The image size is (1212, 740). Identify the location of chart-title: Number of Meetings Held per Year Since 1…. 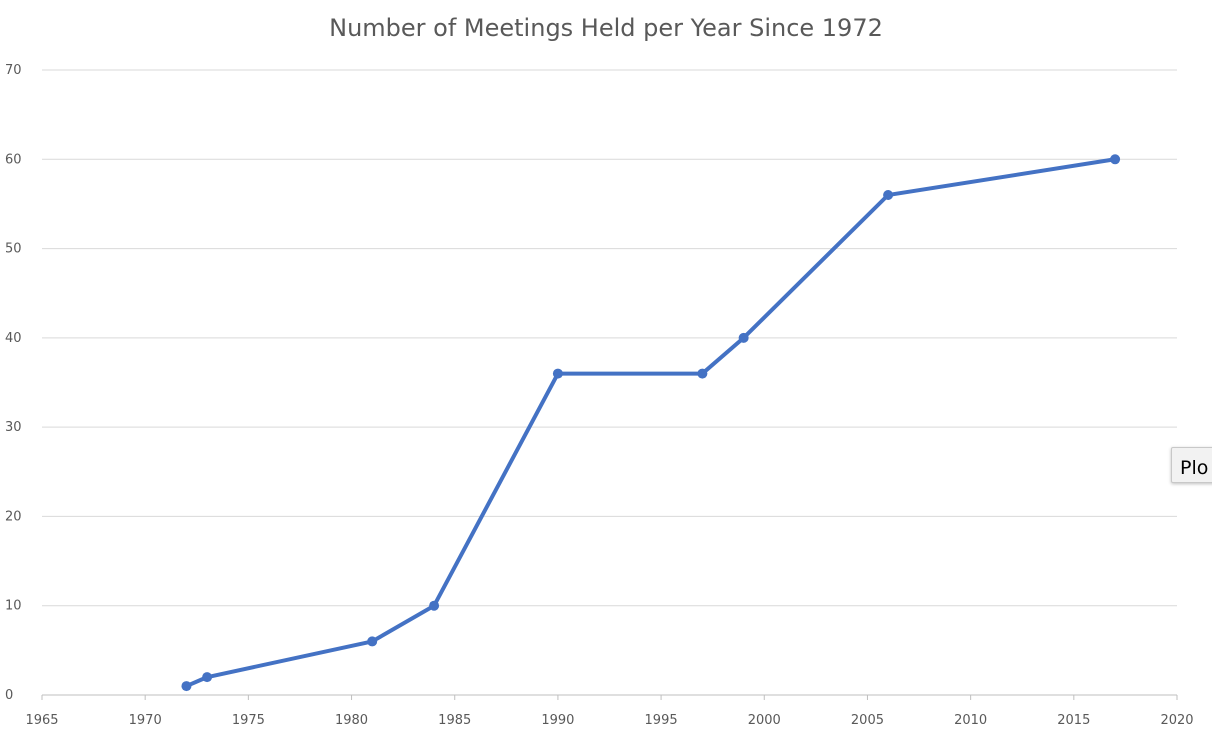
(606, 28).